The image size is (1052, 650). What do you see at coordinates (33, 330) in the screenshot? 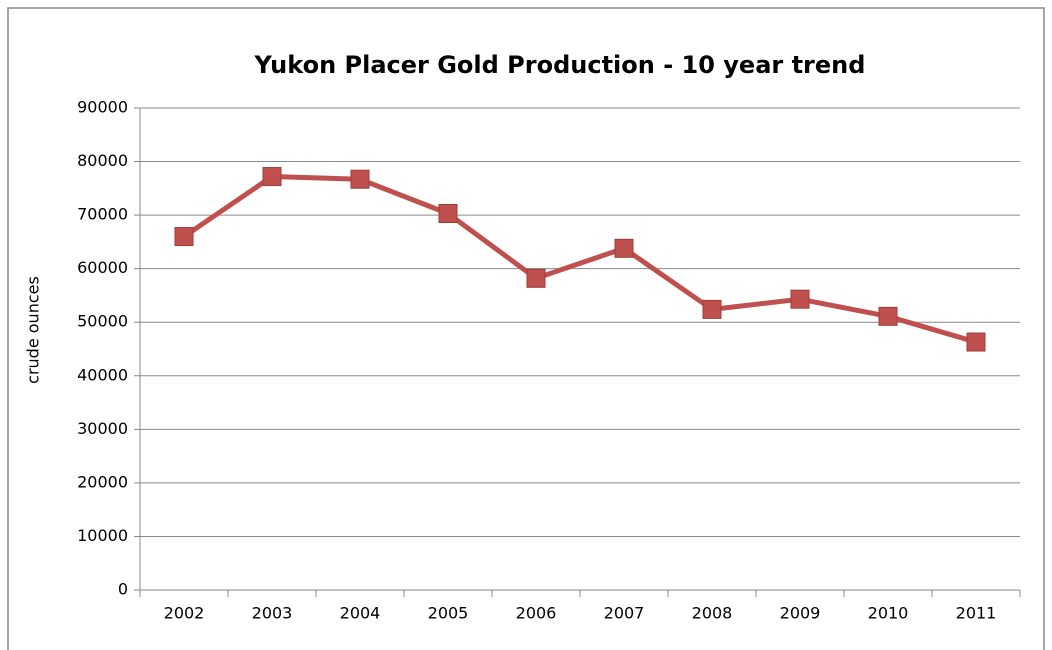
I see `y-axis-label: crude ounces` at bounding box center [33, 330].